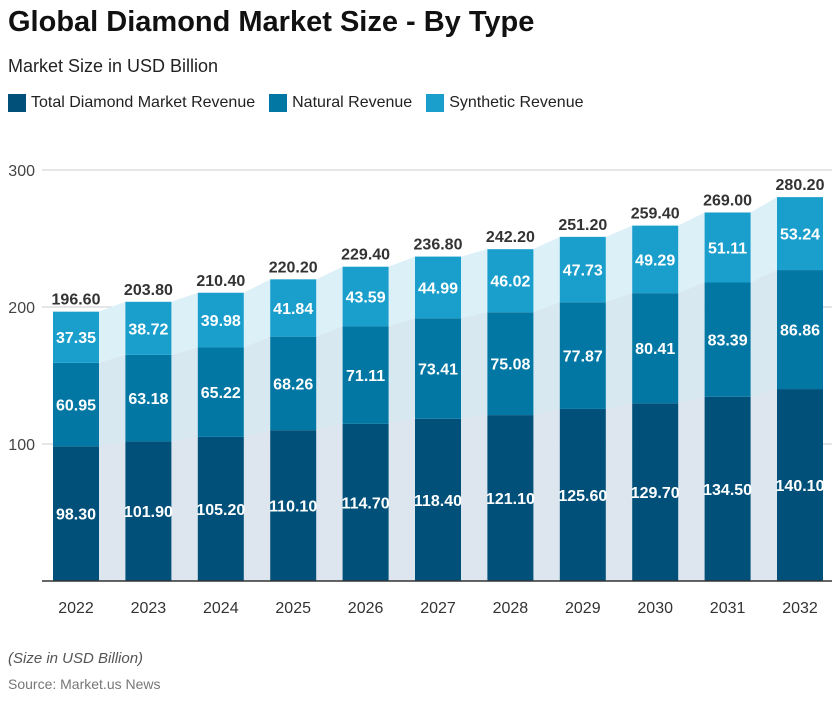 This screenshot has width=840, height=701. Describe the element at coordinates (438, 608) in the screenshot. I see `x-tick-label: 2027` at that location.